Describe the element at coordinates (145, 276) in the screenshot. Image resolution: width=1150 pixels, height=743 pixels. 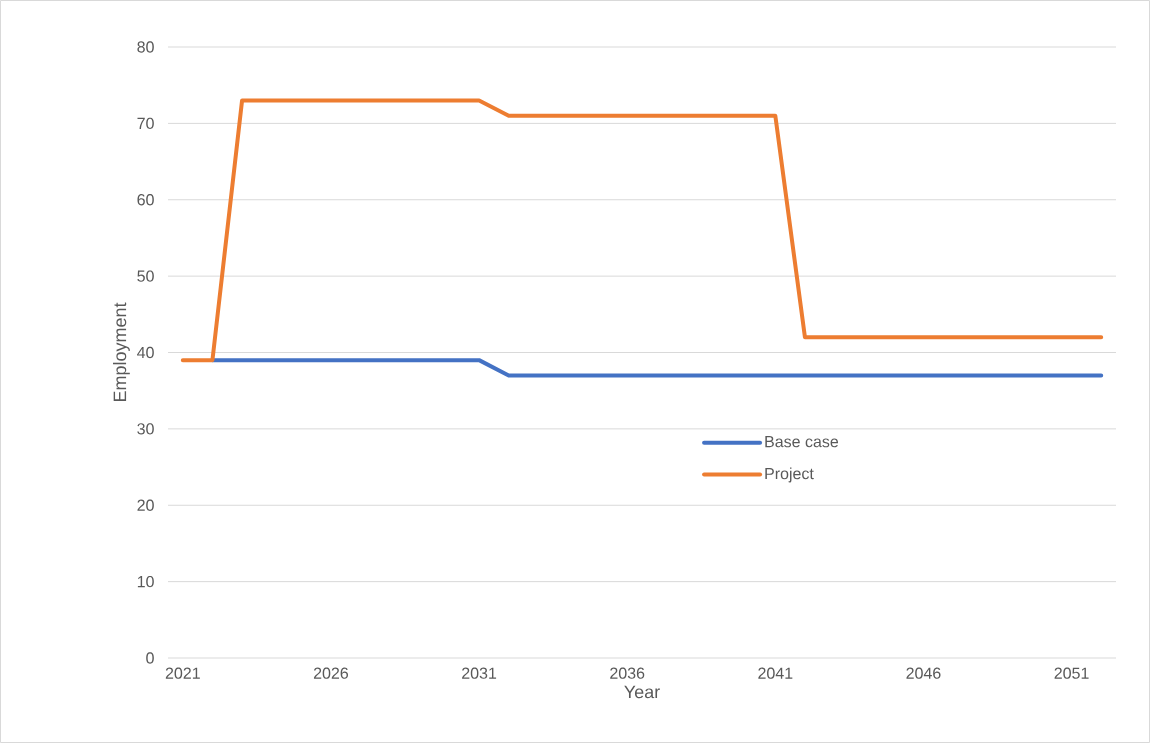
I see `y-tick-label: 50` at that location.